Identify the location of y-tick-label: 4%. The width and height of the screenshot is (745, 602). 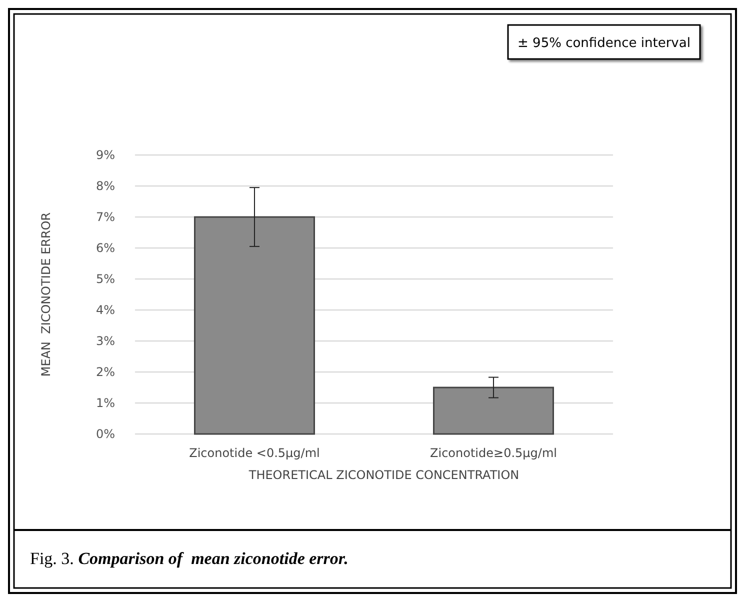
(105, 310).